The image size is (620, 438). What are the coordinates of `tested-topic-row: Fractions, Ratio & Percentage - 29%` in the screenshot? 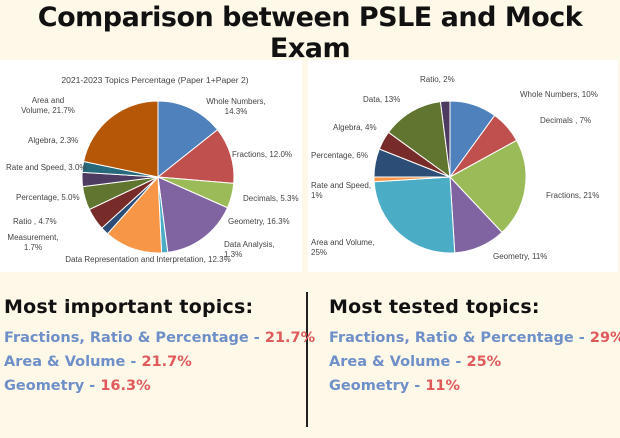 It's located at (474, 338).